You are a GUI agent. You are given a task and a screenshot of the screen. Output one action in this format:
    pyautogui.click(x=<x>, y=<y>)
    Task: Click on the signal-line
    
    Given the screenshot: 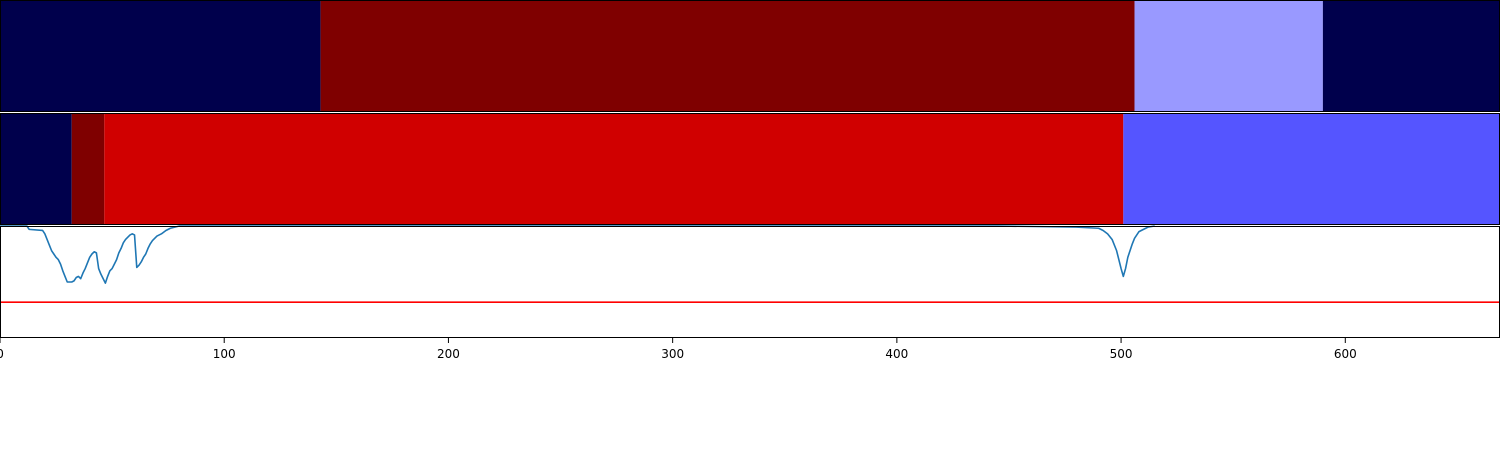 What is the action you would take?
    pyautogui.click(x=577, y=254)
    